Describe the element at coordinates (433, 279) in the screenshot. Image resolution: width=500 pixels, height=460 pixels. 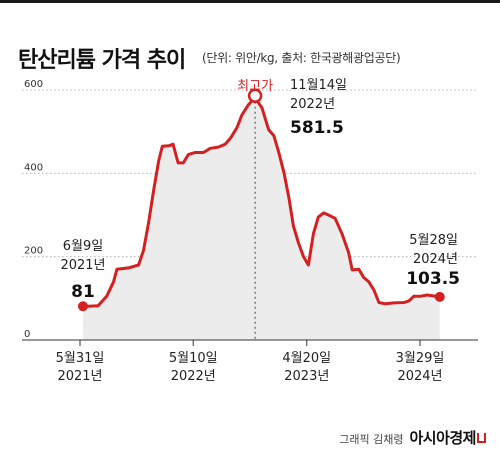
I see `end-value-label: 103.5` at that location.